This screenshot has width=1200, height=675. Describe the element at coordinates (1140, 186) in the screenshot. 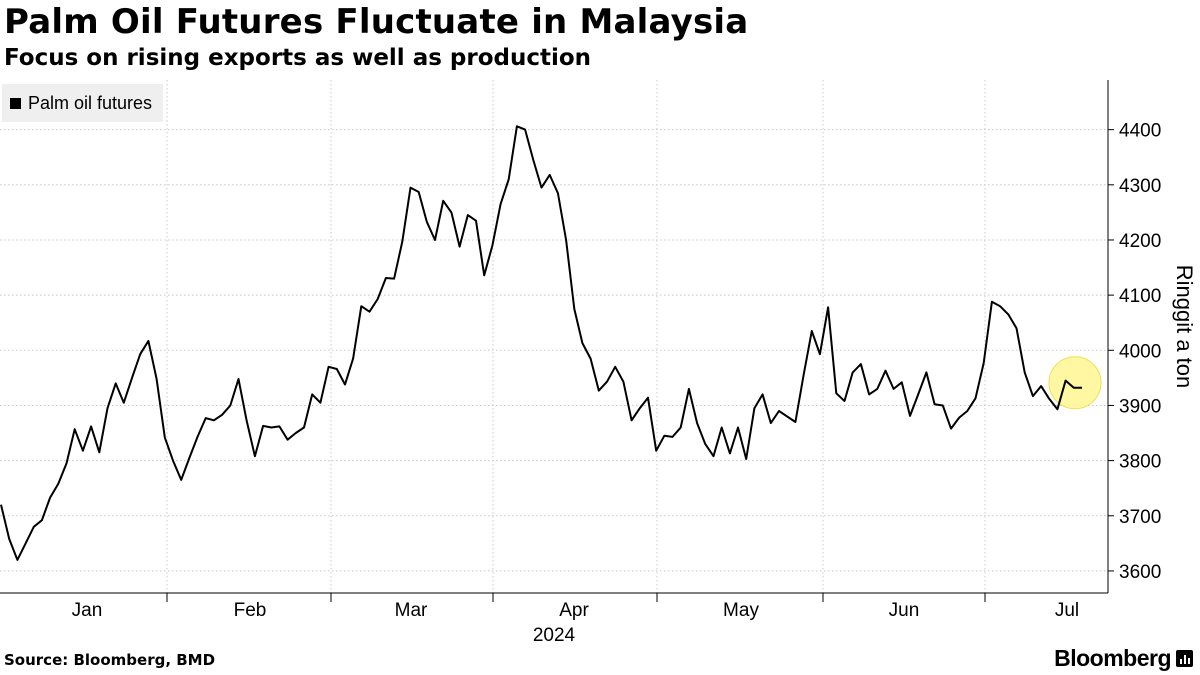

I see `y-tick-label: 4300` at that location.